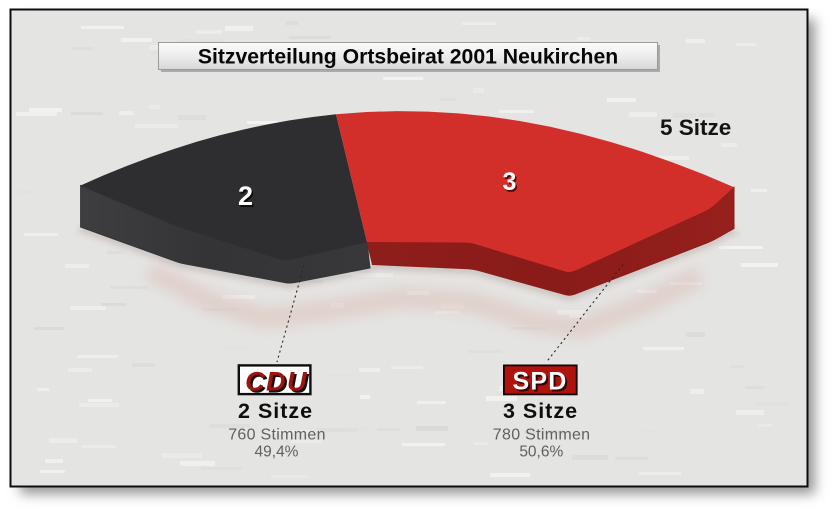 This screenshot has height=512, width=833. I want to click on svg-text: 49,4%, so click(277, 452).